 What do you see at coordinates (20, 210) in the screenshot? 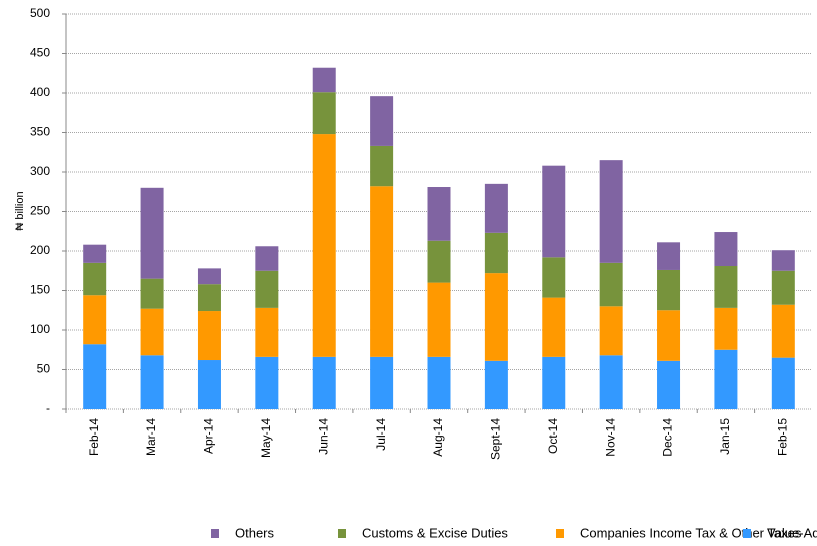
I see `y-axis-label: ₦ billion` at bounding box center [20, 210].